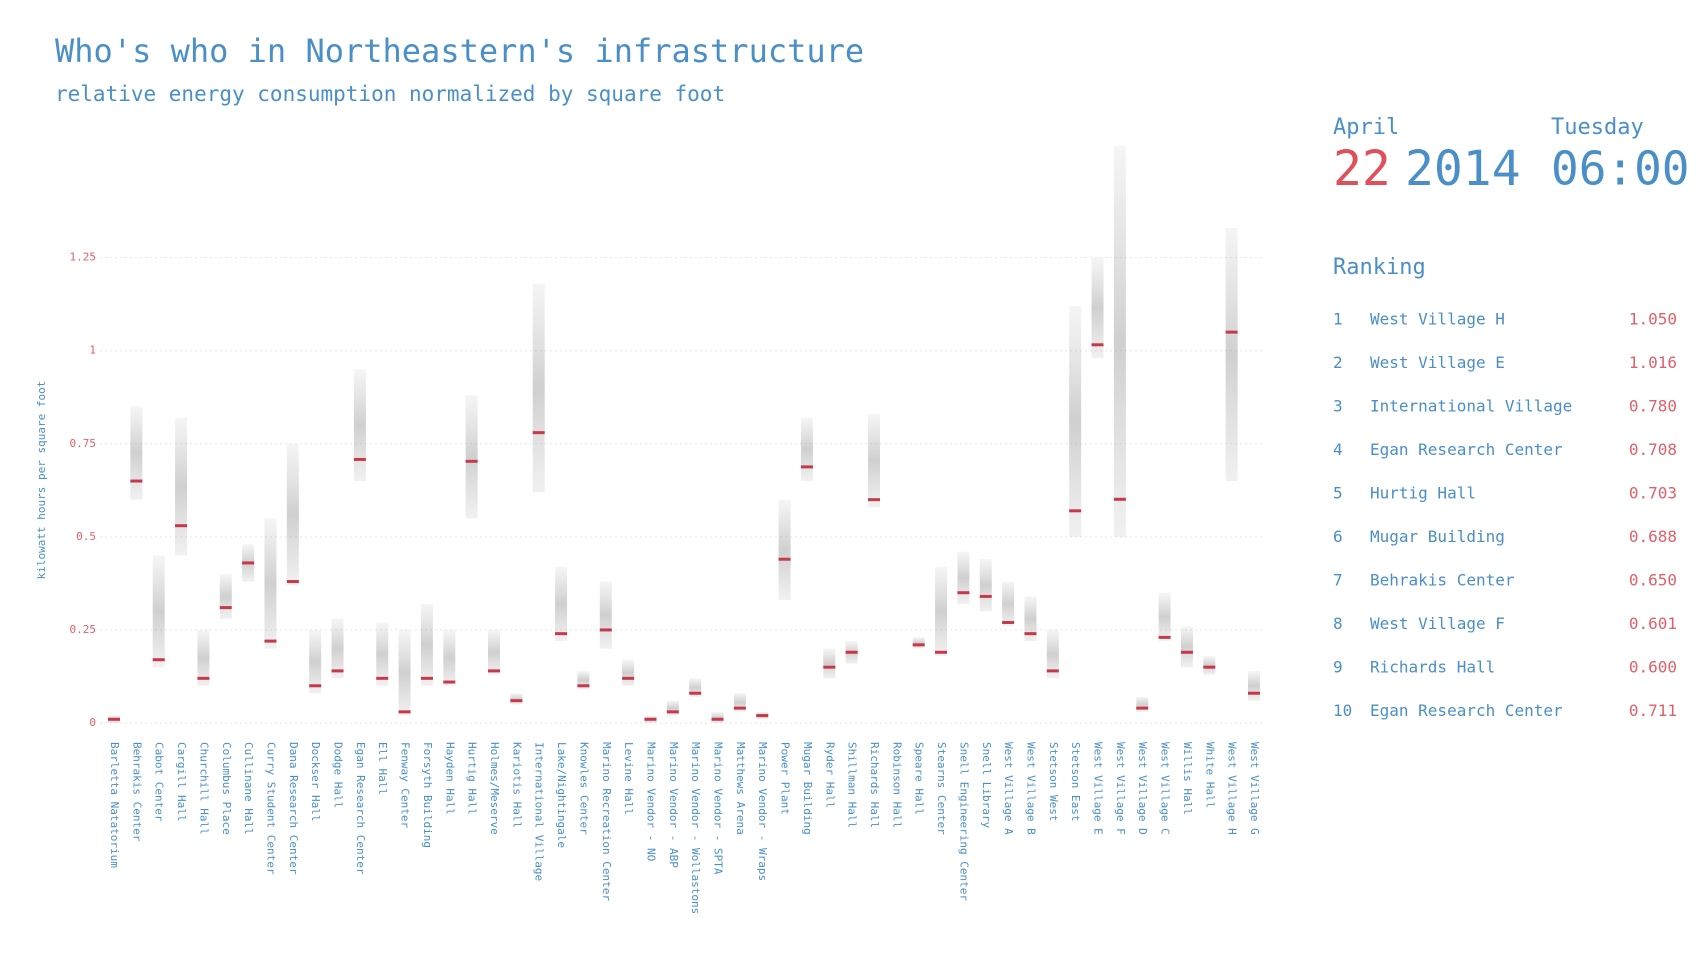 Image resolution: width=1705 pixels, height=955 pixels. I want to click on x-tick-label: Kariotis Hall, so click(516, 785).